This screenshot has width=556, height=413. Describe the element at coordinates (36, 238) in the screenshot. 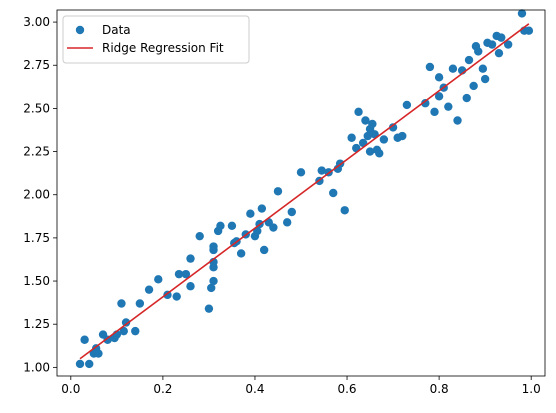

I see `y-tick-label: 1.75` at that location.